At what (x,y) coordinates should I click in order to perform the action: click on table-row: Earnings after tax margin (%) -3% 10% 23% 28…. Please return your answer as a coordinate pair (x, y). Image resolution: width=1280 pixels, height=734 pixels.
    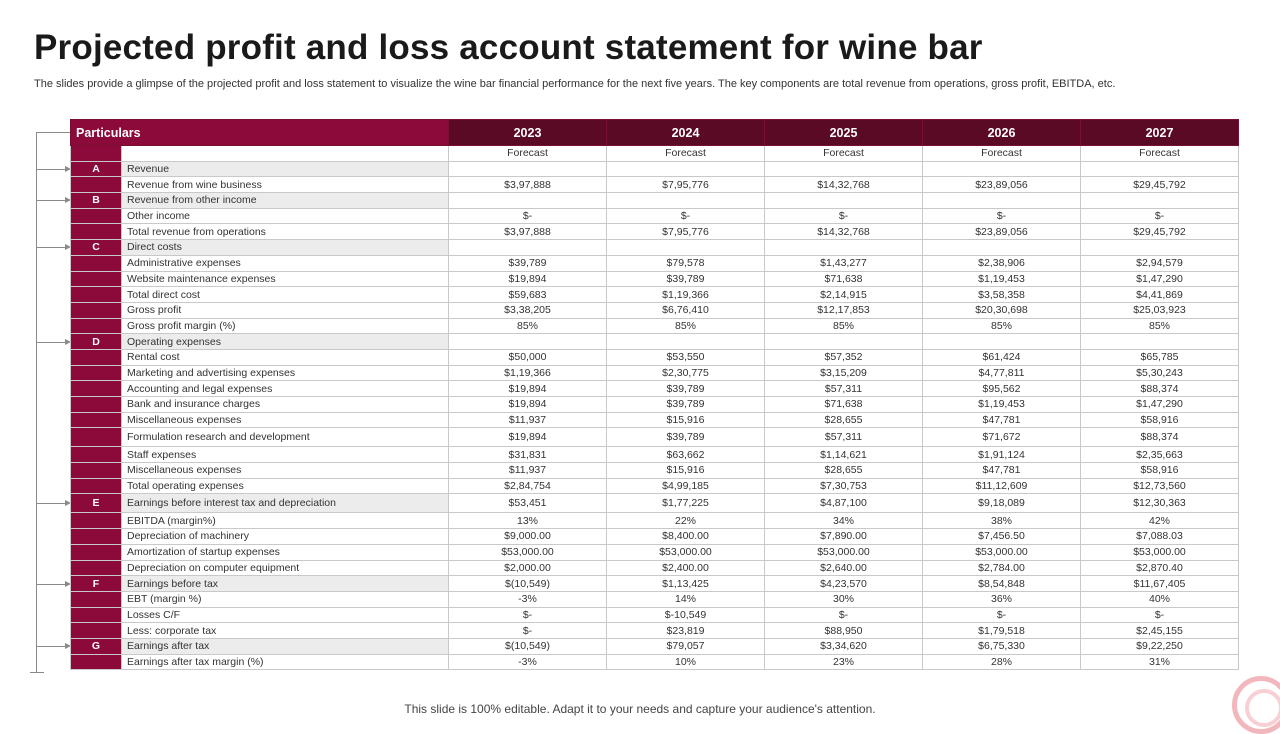
    Looking at the image, I should click on (654, 662).